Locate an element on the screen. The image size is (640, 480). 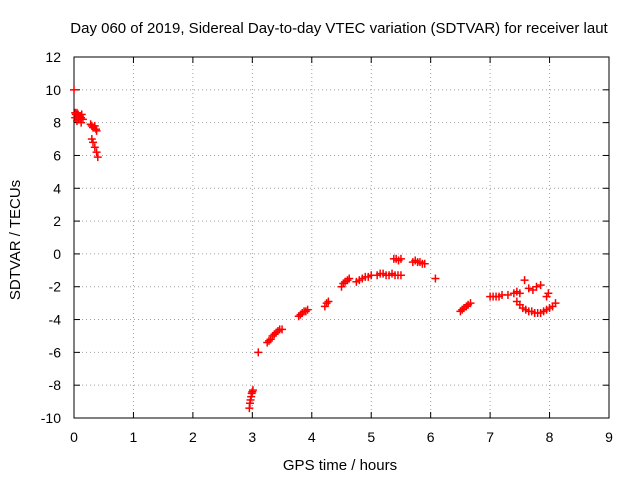
y-tick-label: 0 is located at coordinates (57, 254).